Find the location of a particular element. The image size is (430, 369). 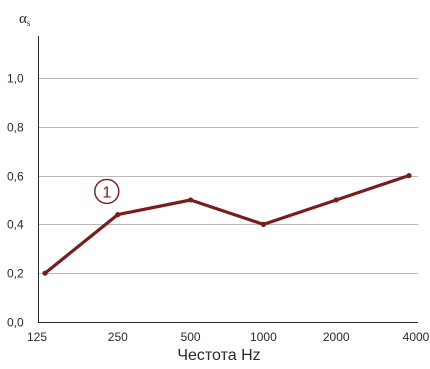

y-axis-label-main: α is located at coordinates (23, 19).